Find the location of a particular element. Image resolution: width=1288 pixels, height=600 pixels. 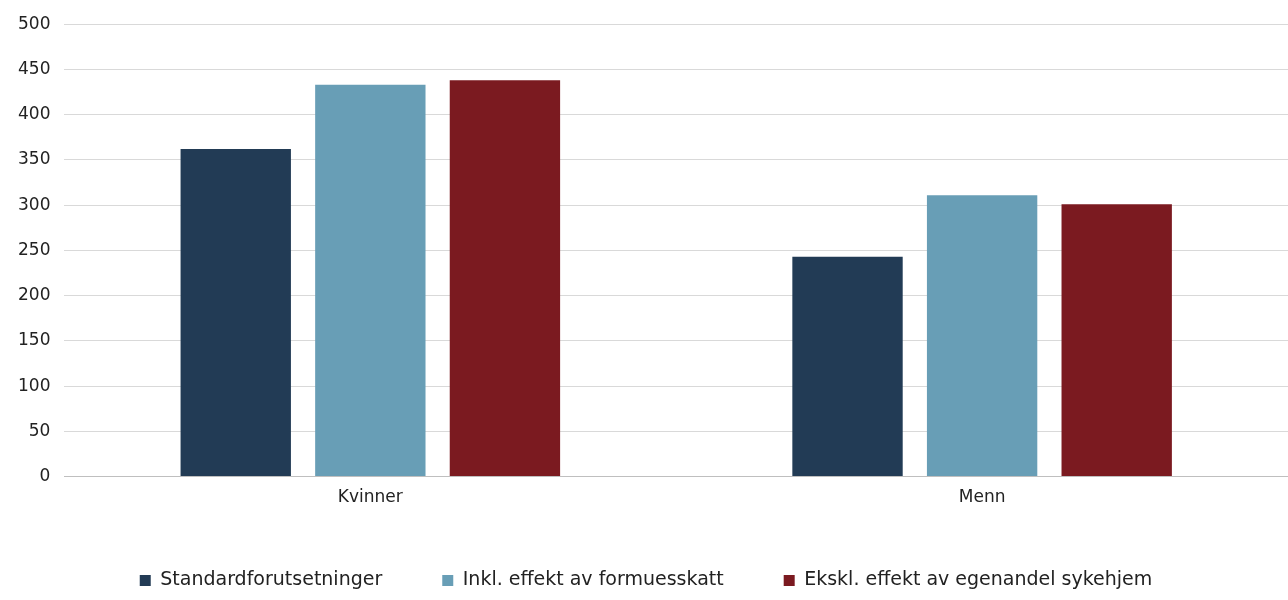

y-tick-label: 500 is located at coordinates (34, 22).